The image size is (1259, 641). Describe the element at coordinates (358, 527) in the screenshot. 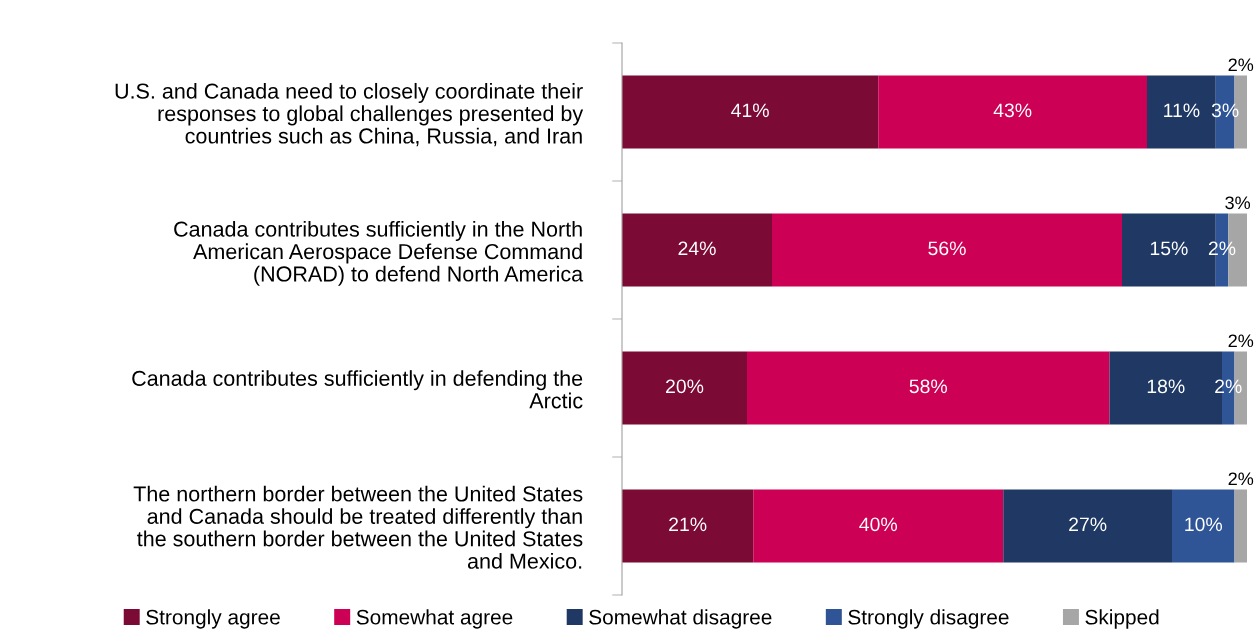

I see `y-tick-label: The northern border between the United States and Canada should be treated differently than the southern border between the United States and Mexico.` at that location.